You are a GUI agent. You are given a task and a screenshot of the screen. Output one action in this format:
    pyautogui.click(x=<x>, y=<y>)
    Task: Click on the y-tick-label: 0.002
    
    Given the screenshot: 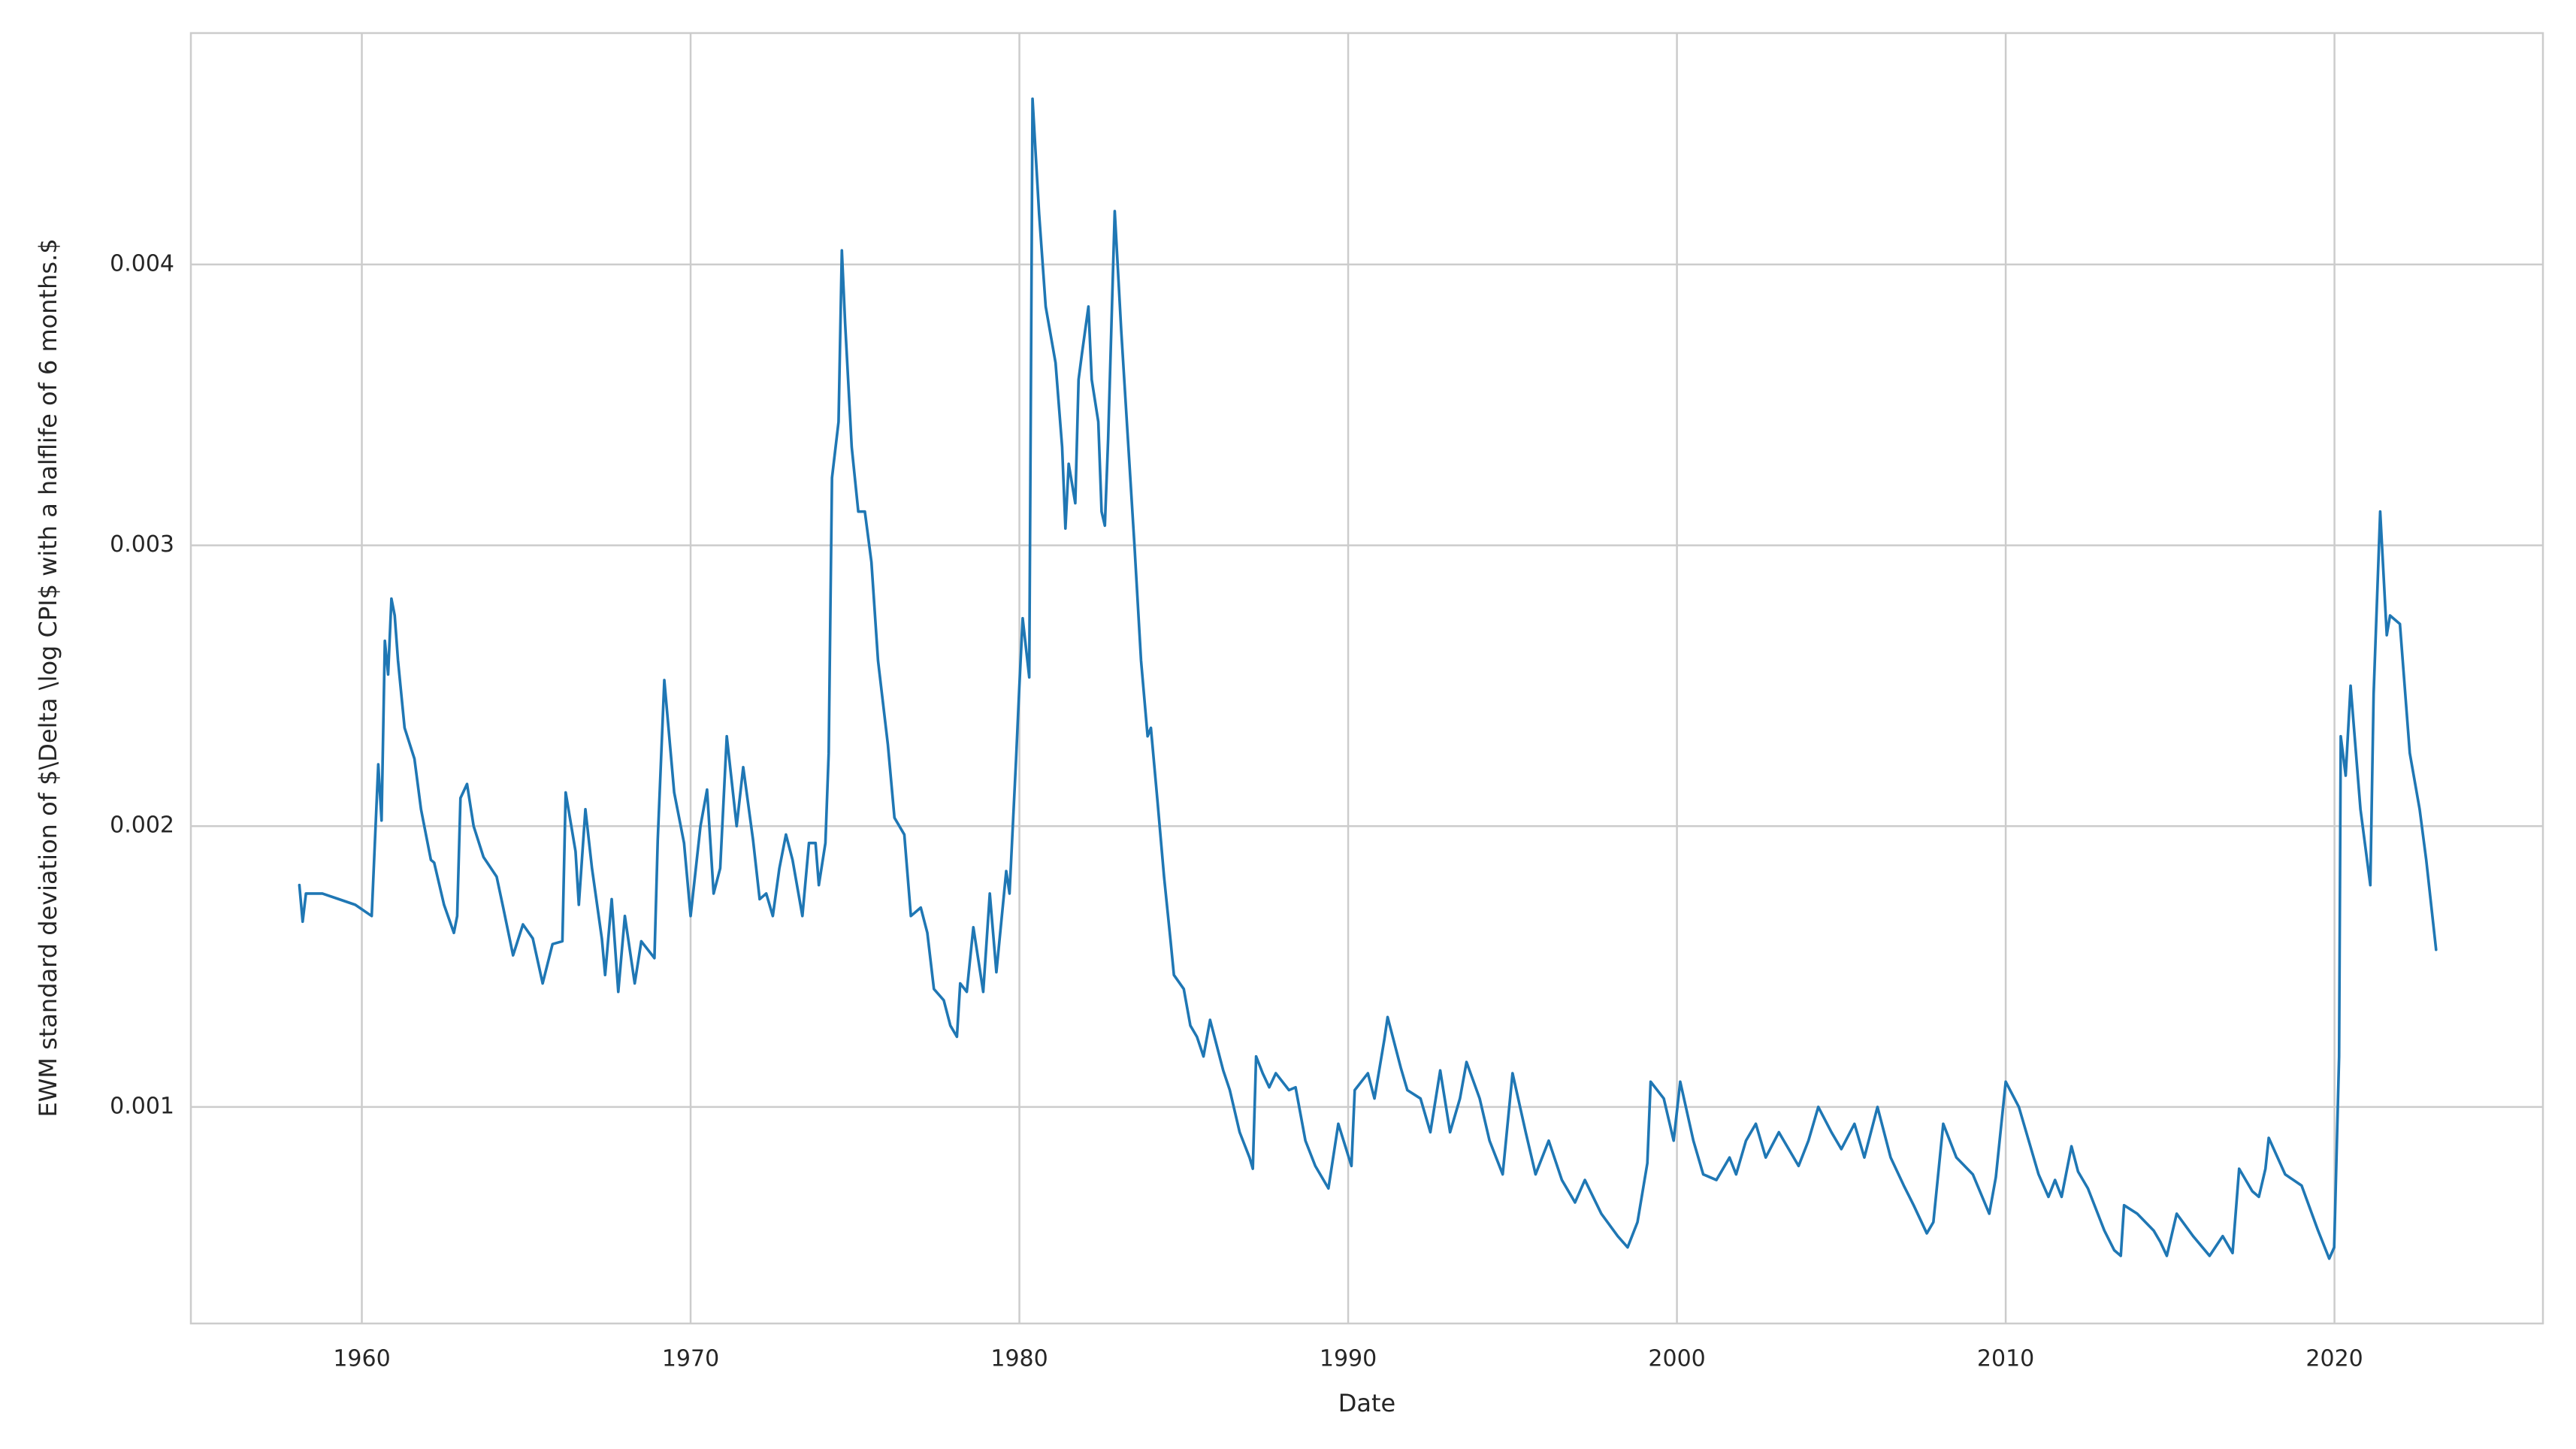 What is the action you would take?
    pyautogui.click(x=142, y=825)
    